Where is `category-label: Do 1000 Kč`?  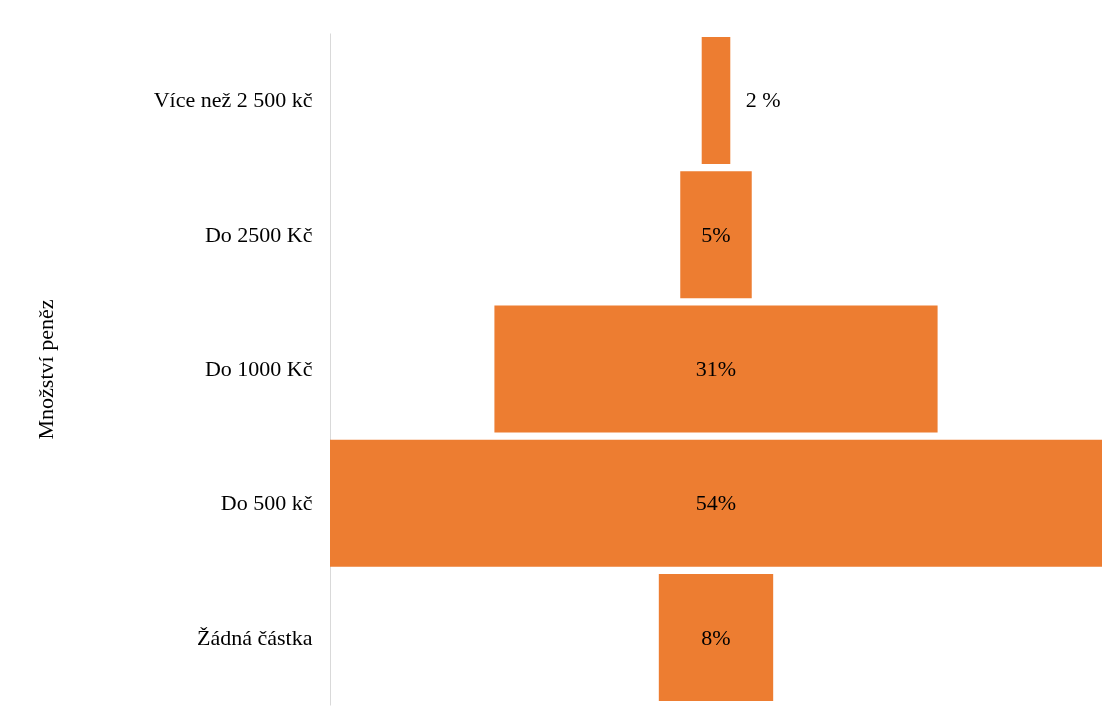 category-label: Do 1000 Kč is located at coordinates (258, 368).